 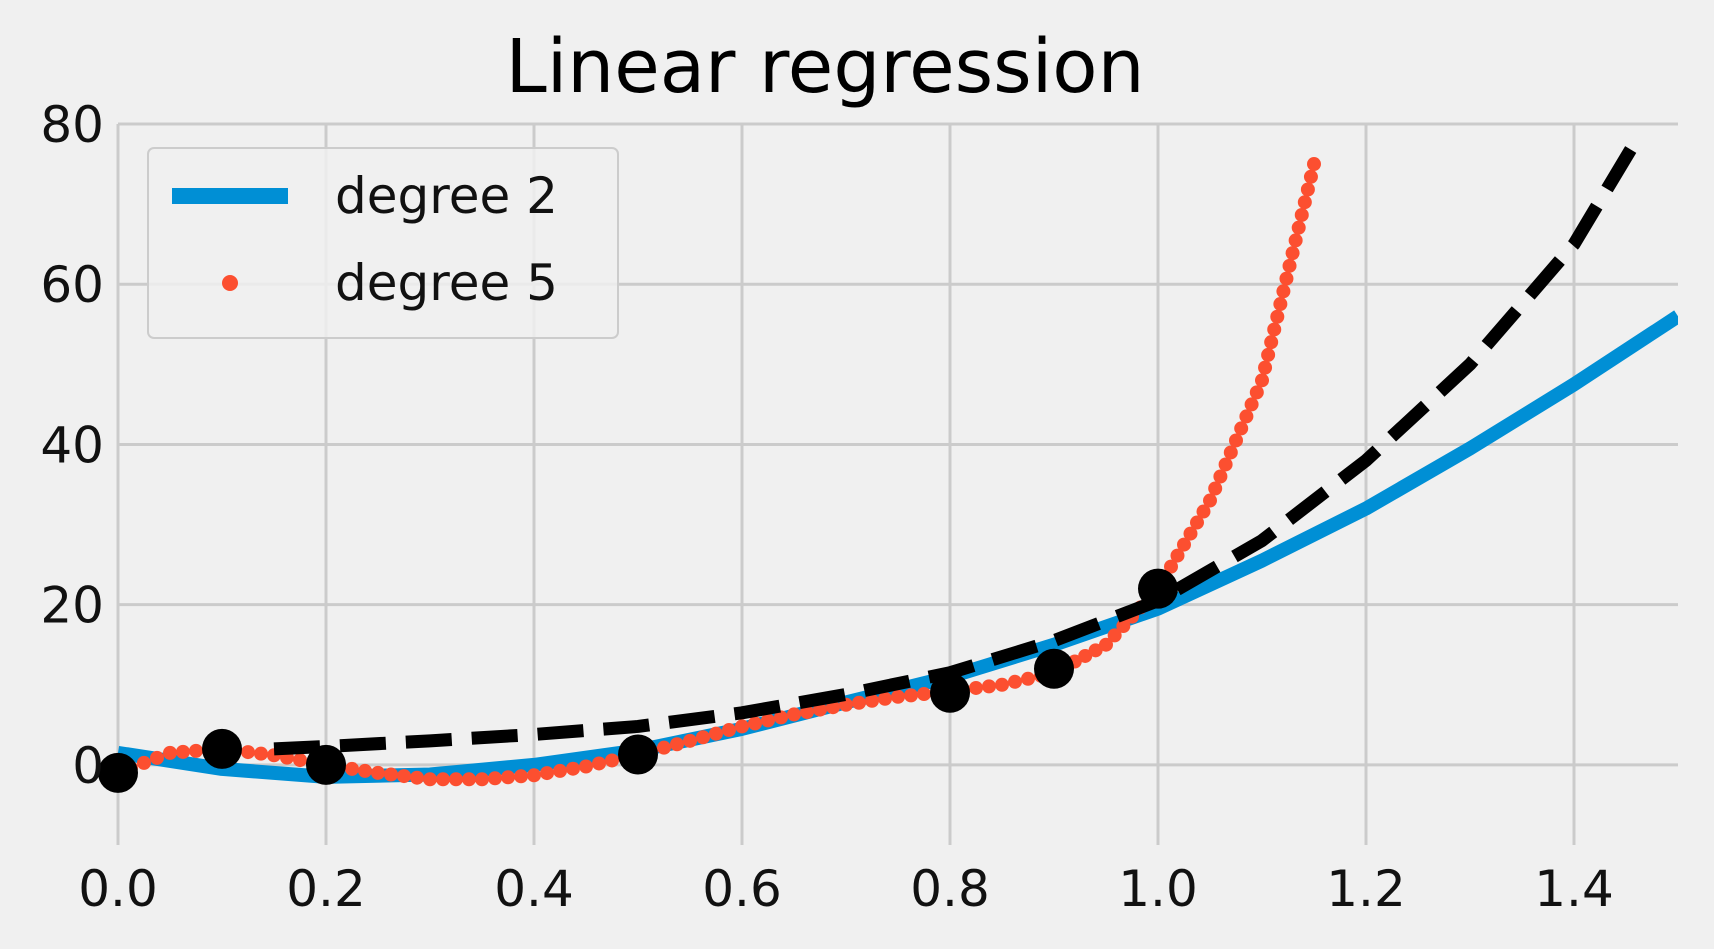 I want to click on chart-title: Linear regression, so click(x=825, y=67).